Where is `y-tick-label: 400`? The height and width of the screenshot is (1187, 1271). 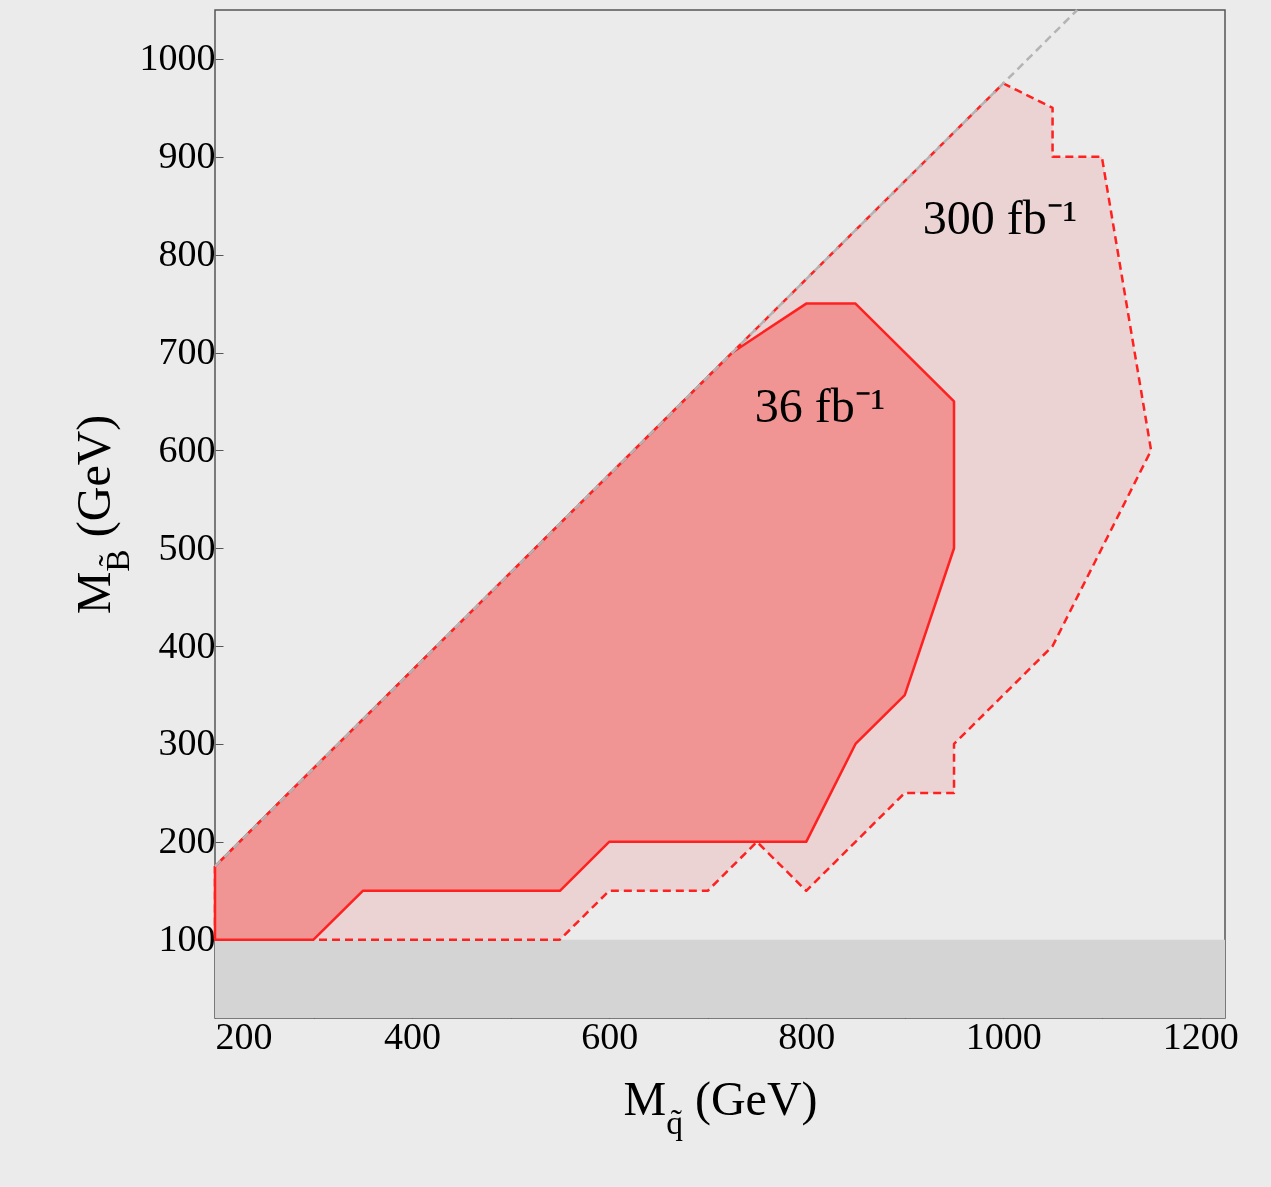
y-tick-label: 400 is located at coordinates (187, 644).